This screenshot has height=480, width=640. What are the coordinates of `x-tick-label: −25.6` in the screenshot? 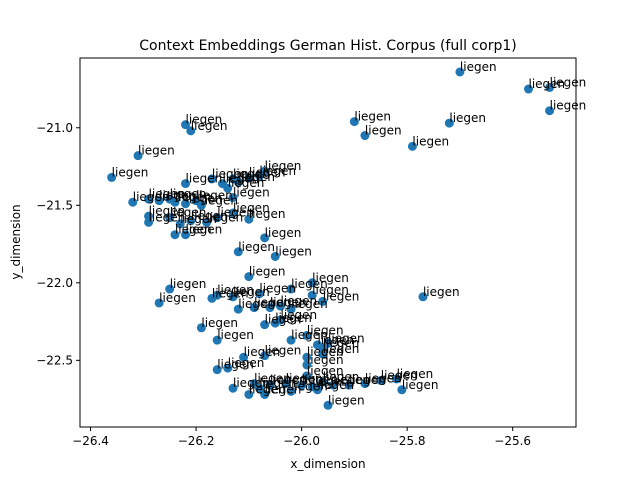 It's located at (512, 441).